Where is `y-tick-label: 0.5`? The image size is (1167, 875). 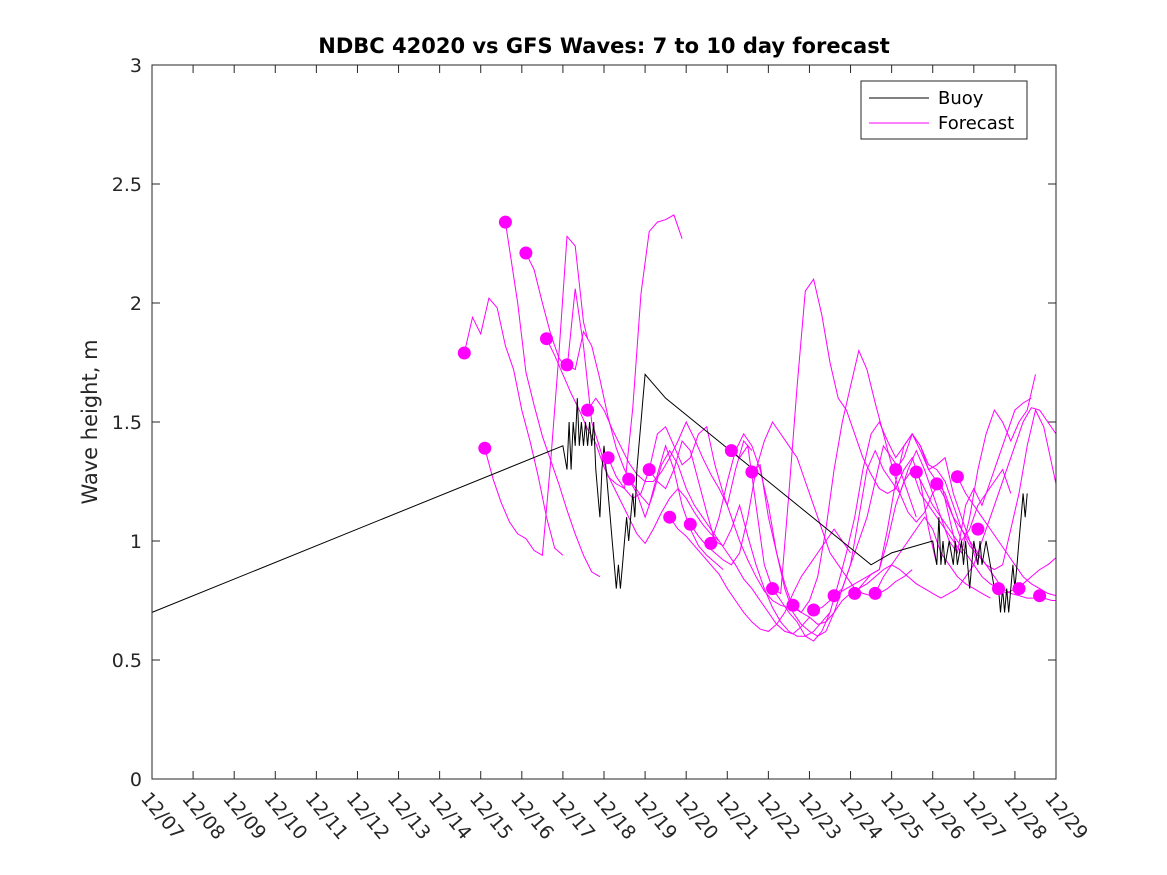 y-tick-label: 0.5 is located at coordinates (127, 661).